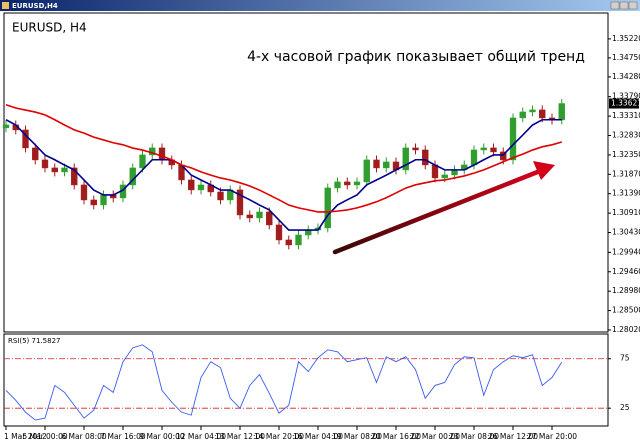 The height and width of the screenshot is (444, 640). Describe the element at coordinates (626, 96) in the screenshot. I see `y-tick-label: 1.33790` at that location.